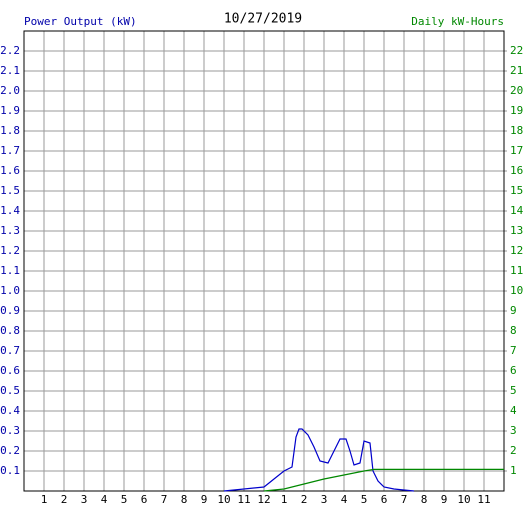 The width and height of the screenshot is (527, 510). I want to click on y2-tick-label: 11, so click(516, 270).